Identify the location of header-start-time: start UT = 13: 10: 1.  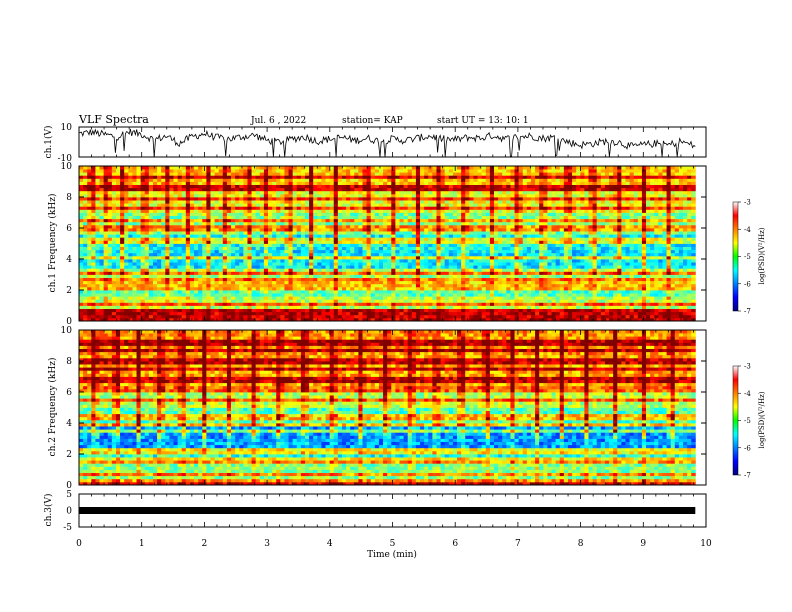
(483, 121).